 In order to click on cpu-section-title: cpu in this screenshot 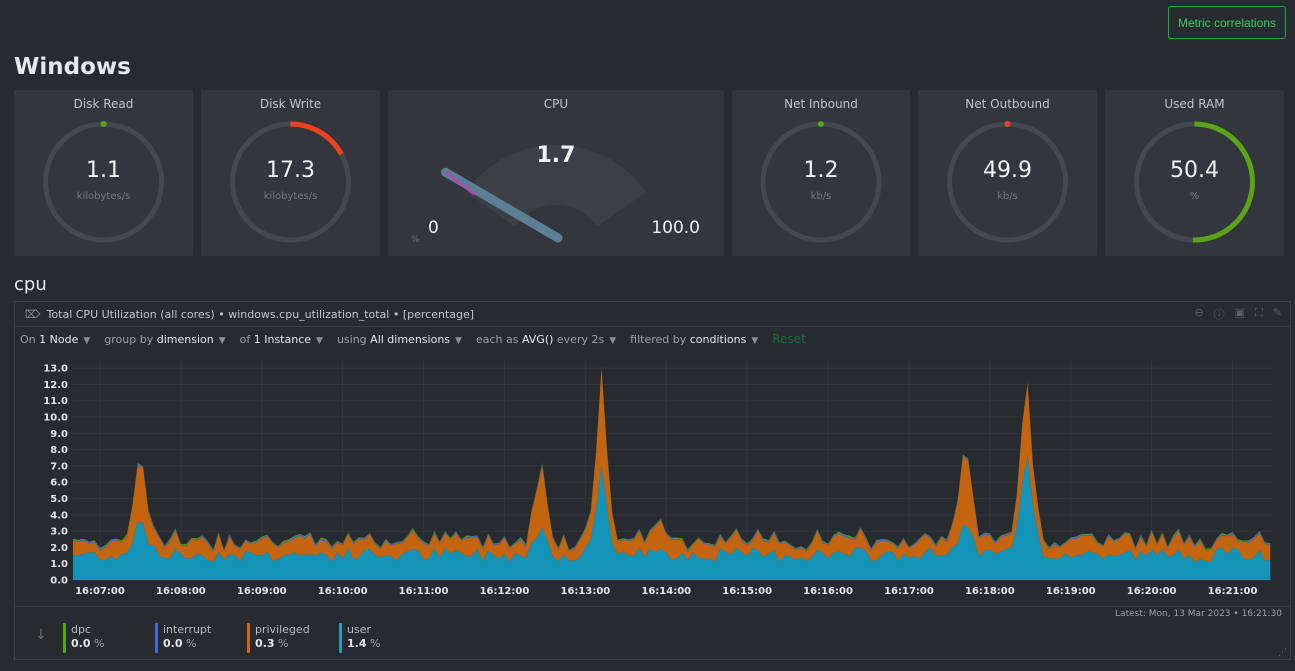, I will do `click(30, 284)`.